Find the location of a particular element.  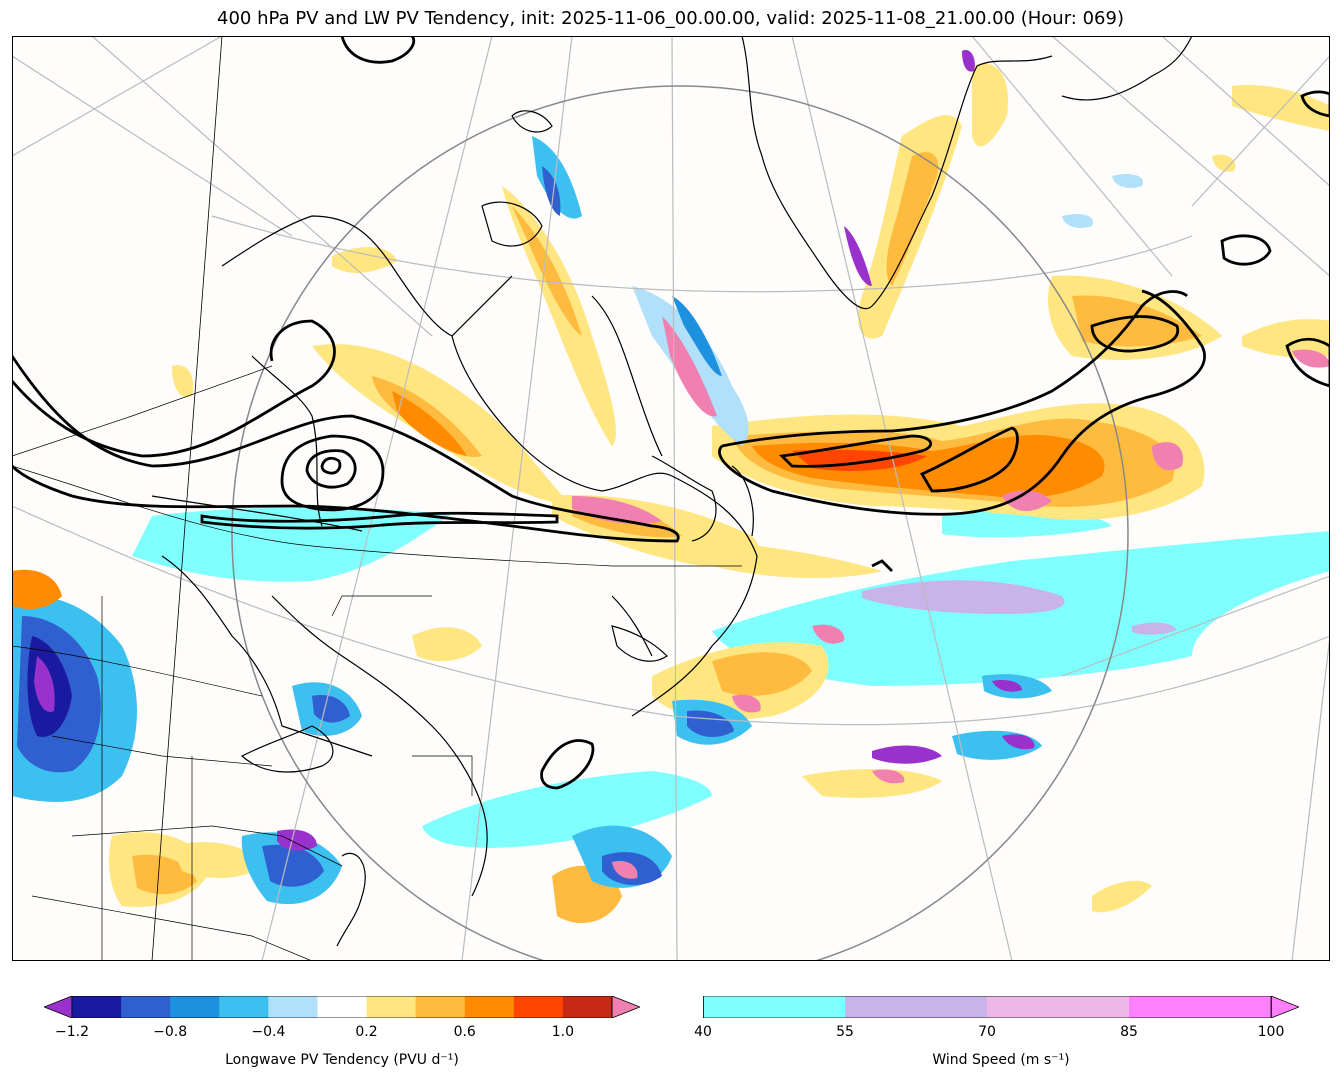

wind-max-small is located at coordinates (1154, 628).